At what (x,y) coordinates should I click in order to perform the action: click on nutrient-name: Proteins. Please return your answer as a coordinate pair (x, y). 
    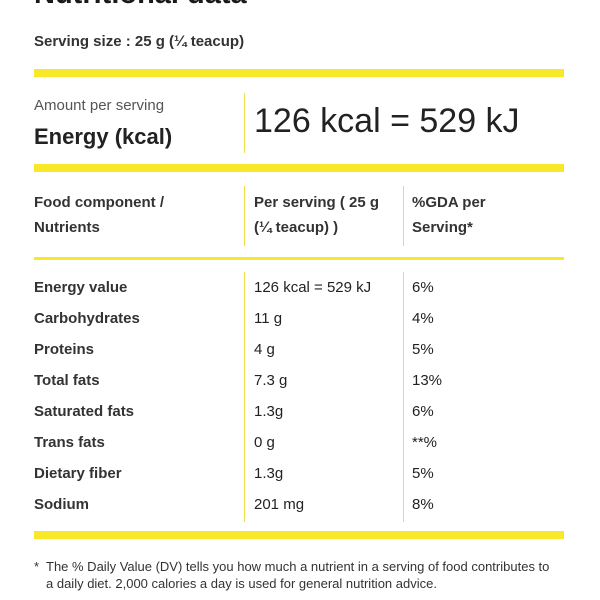
    Looking at the image, I should click on (64, 349).